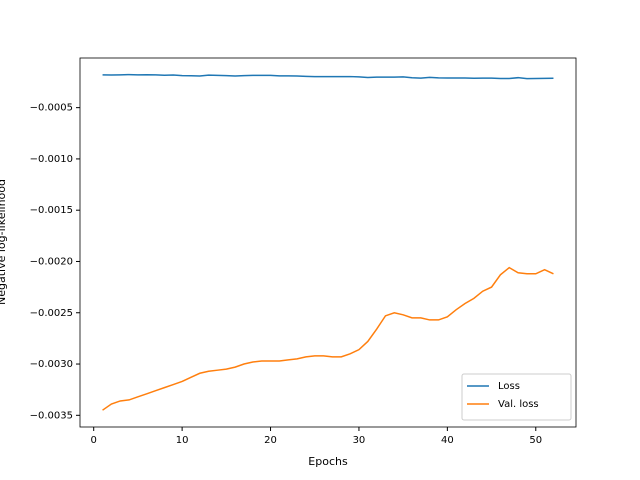 This screenshot has width=640, height=480. What do you see at coordinates (535, 440) in the screenshot?
I see `x-tick-label: 50` at bounding box center [535, 440].